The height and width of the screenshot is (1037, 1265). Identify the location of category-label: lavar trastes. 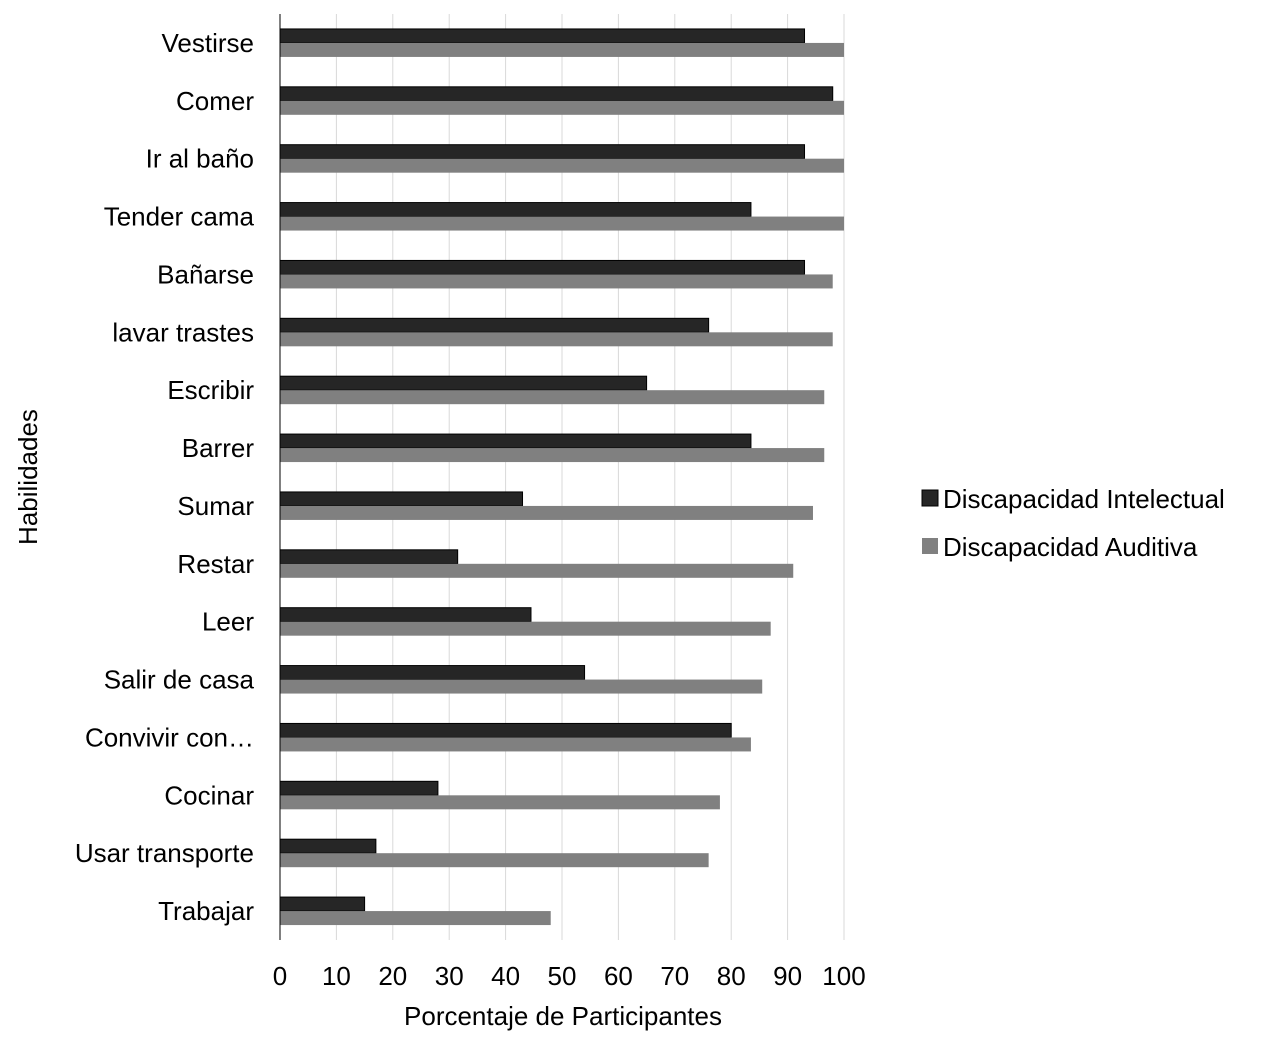
(183, 332).